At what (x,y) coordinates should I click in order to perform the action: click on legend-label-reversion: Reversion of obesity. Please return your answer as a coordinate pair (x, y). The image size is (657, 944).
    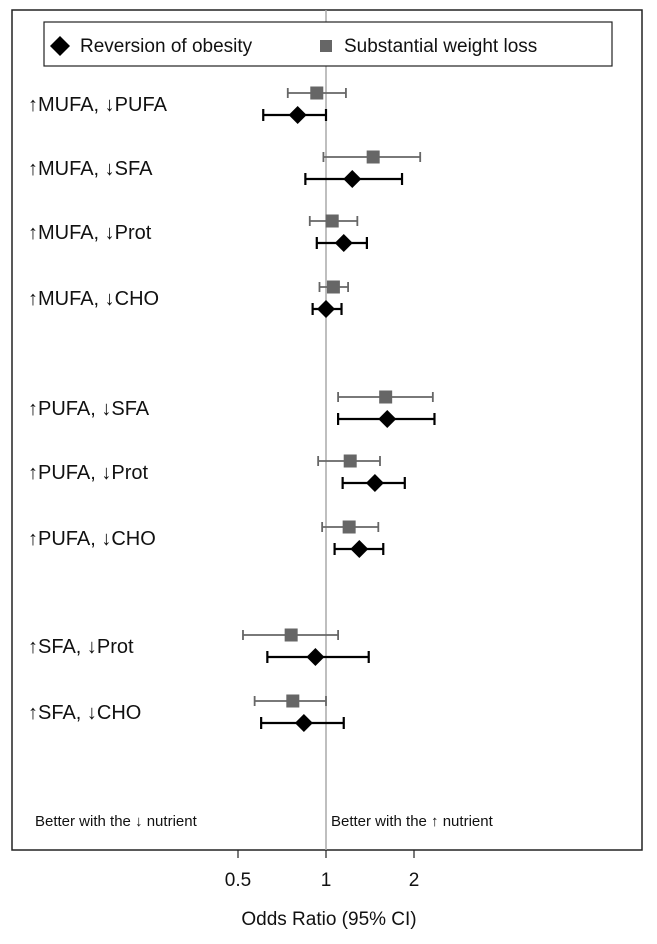
    Looking at the image, I should click on (166, 46).